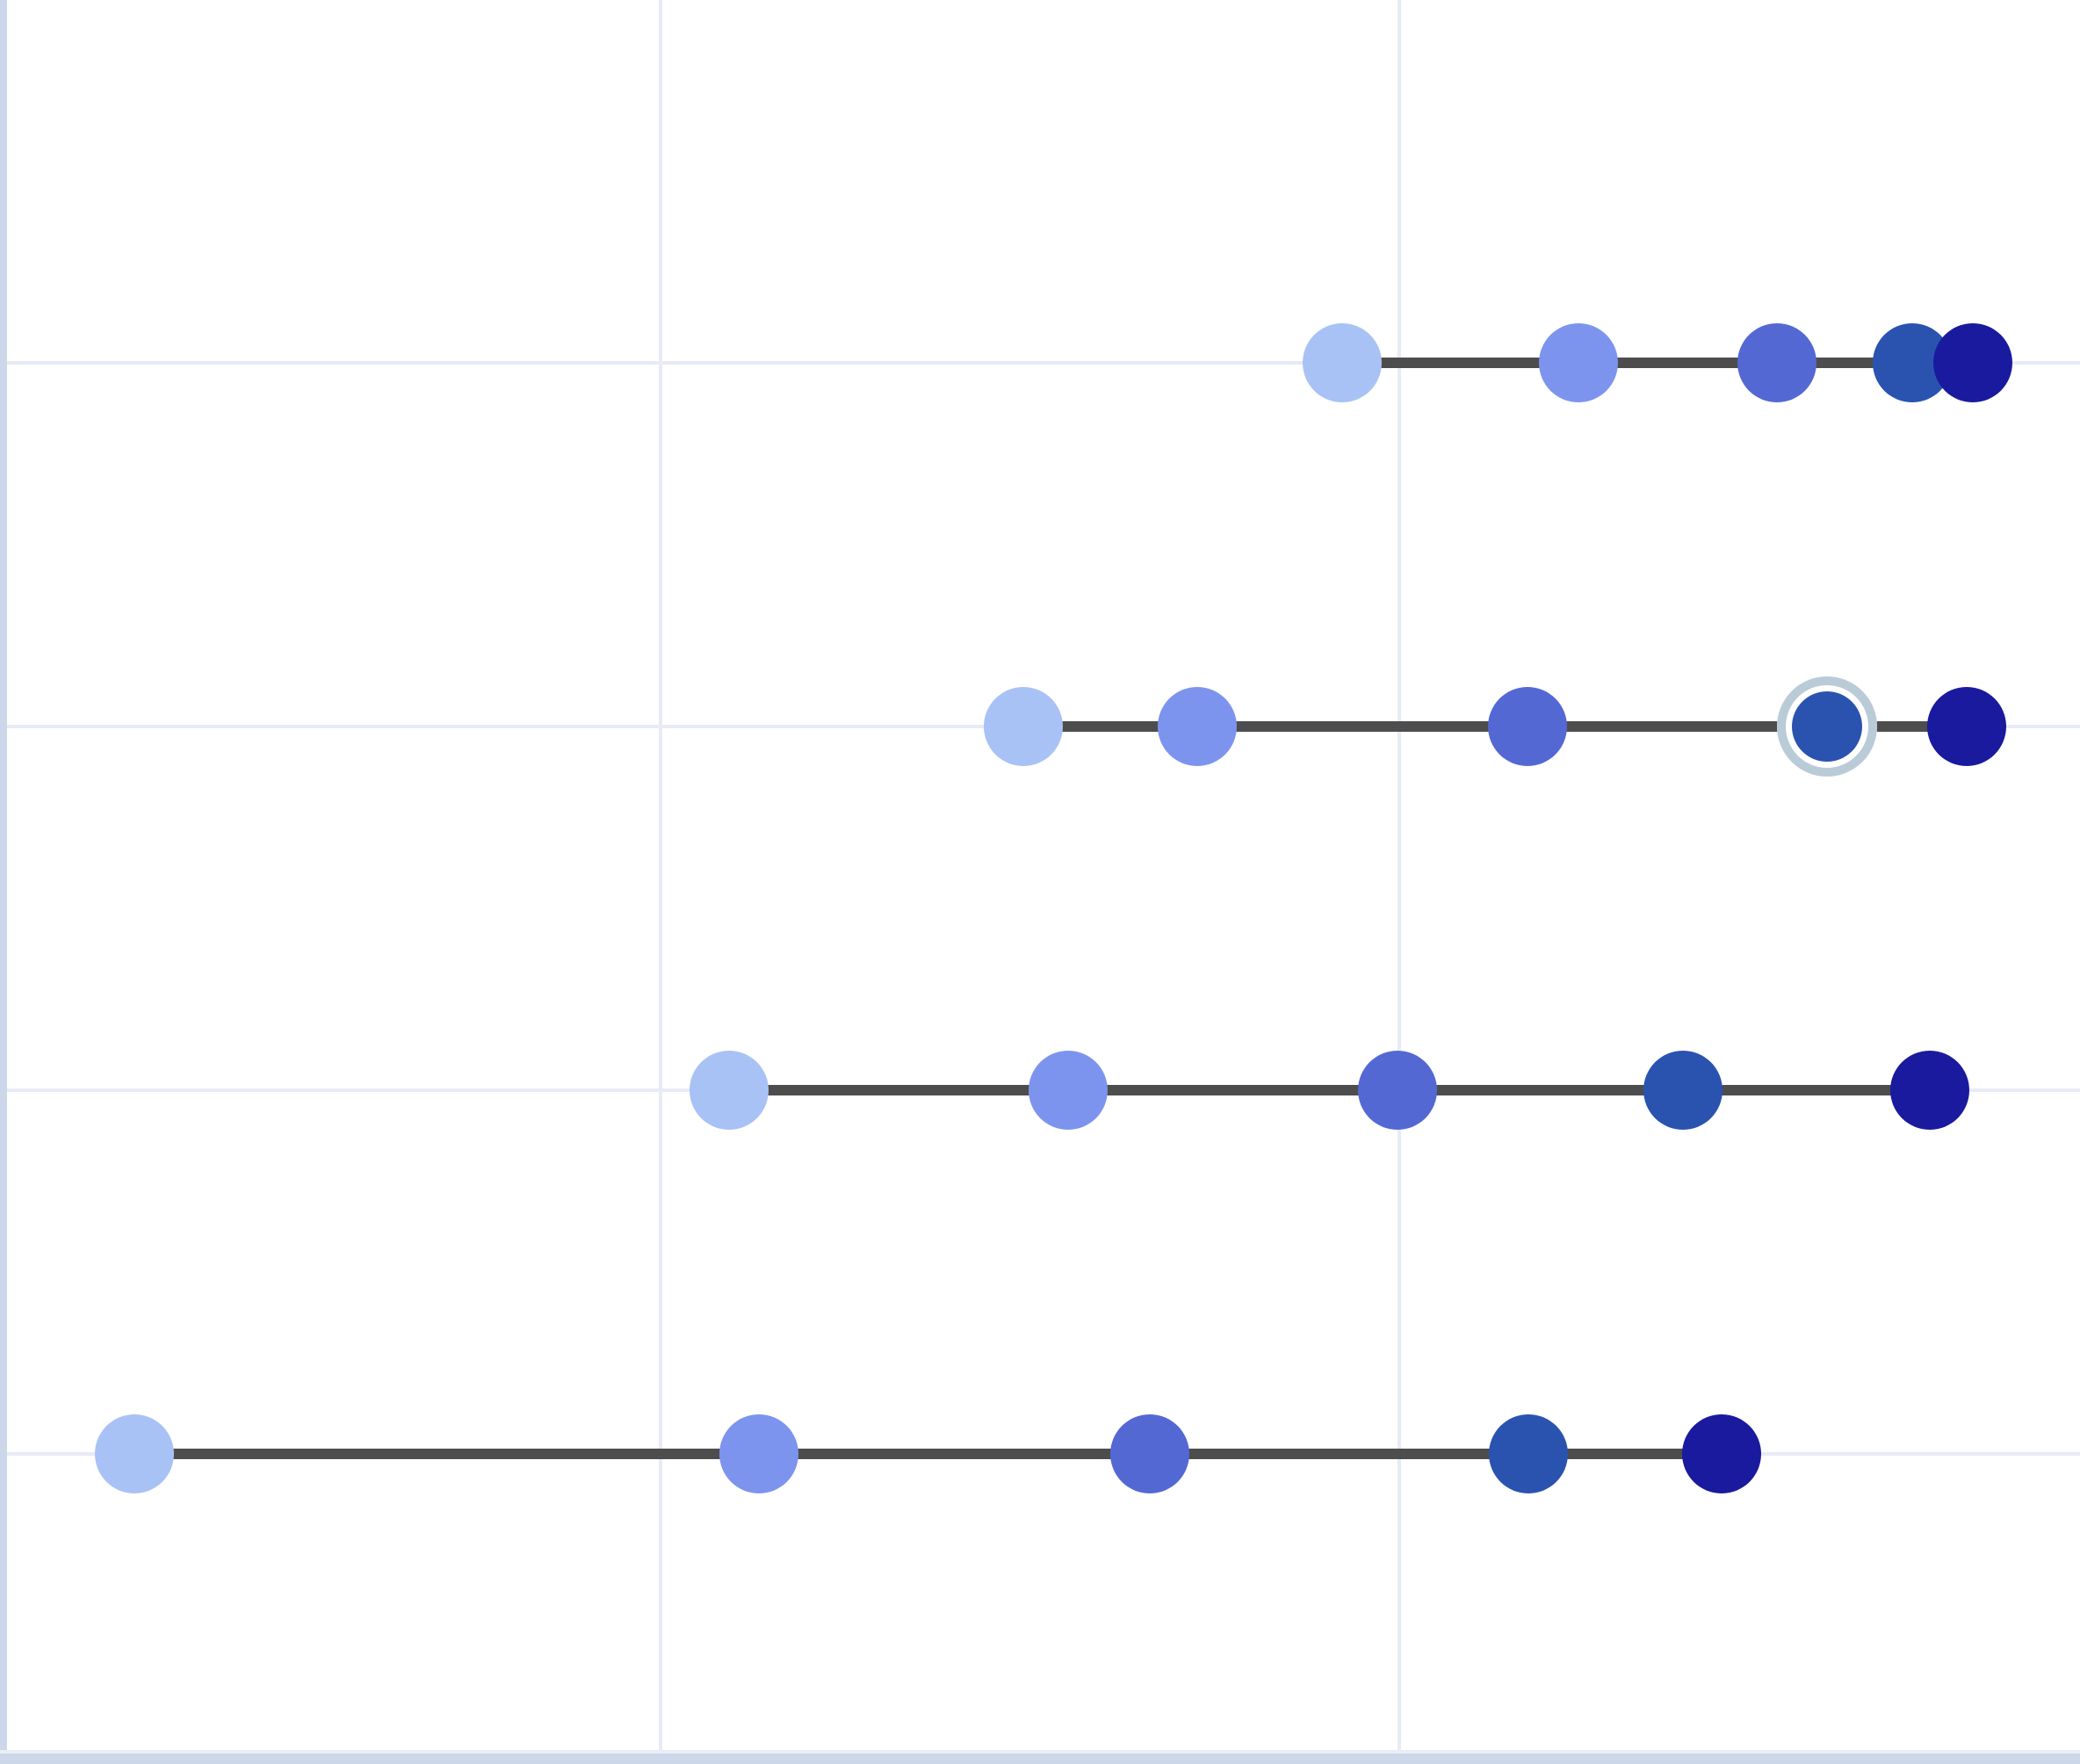 This screenshot has height=1764, width=2080. I want to click on left-axis-border, so click(3, 882).